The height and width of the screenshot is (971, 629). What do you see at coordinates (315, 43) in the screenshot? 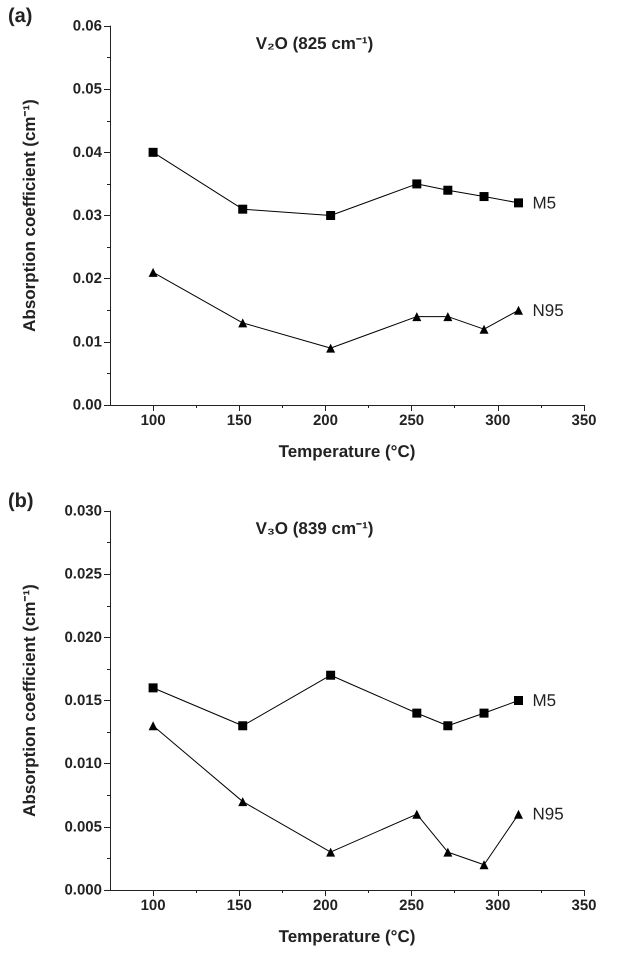
I see `text: V₂O (825 cm⁻¹)` at bounding box center [315, 43].